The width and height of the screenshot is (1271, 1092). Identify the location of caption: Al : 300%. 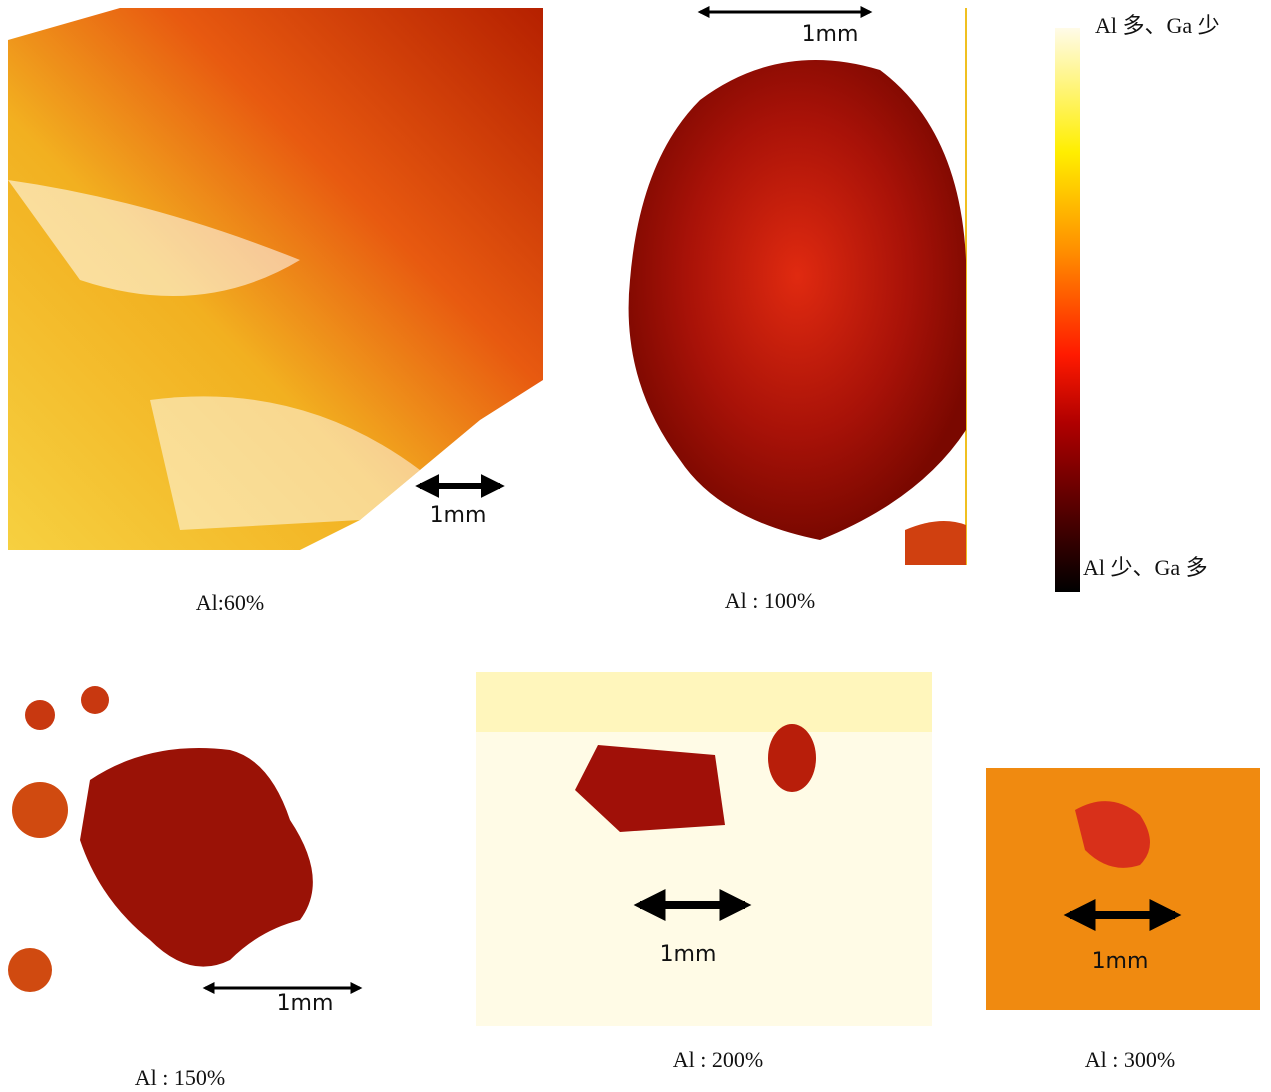
(1130, 1059).